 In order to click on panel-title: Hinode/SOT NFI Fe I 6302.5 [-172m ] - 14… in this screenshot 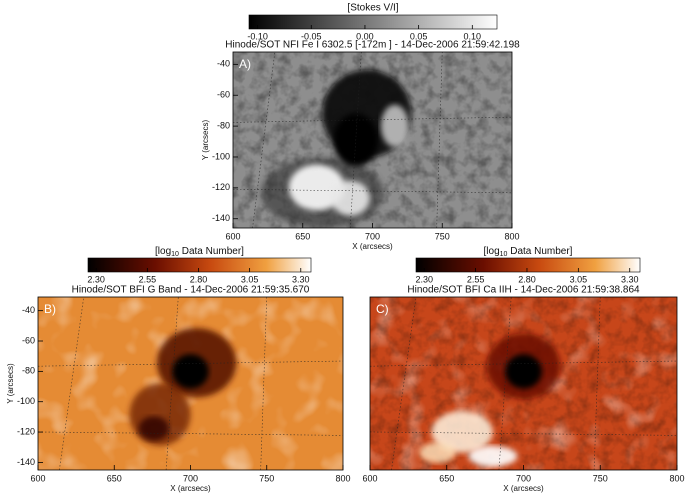, I will do `click(372, 45)`.